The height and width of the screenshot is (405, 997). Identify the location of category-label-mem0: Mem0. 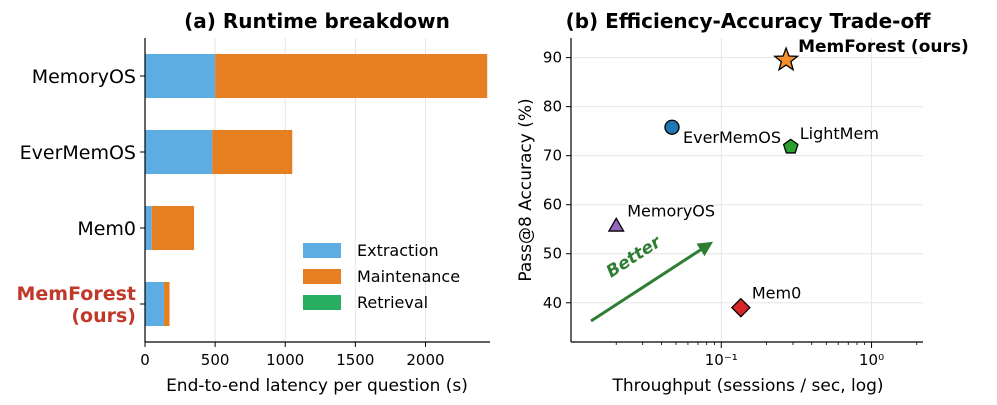
(106, 229).